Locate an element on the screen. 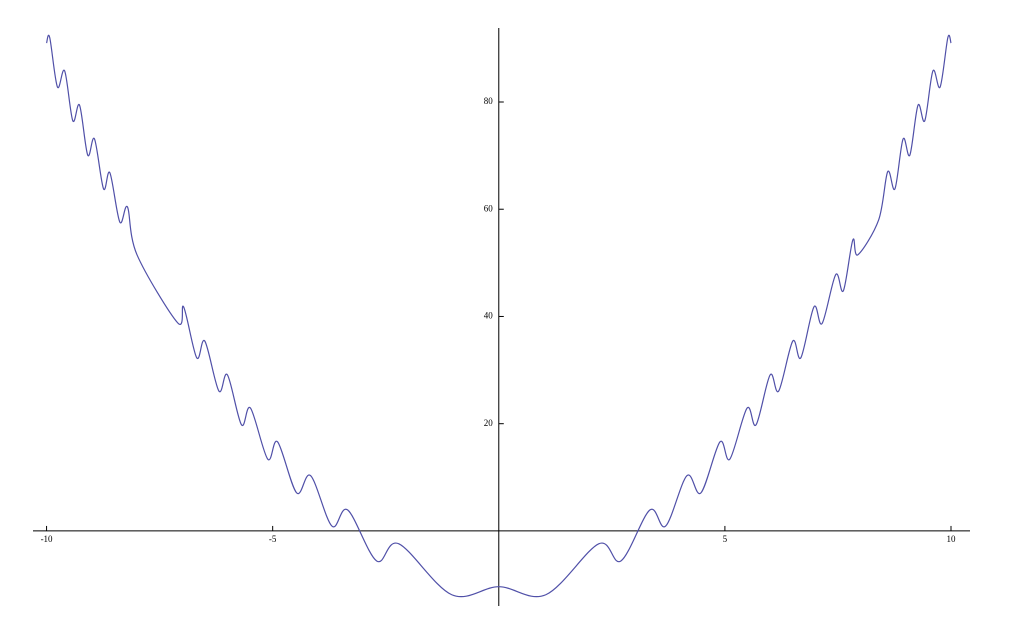 The height and width of the screenshot is (638, 1016). y-tick-label: 20 is located at coordinates (489, 423).